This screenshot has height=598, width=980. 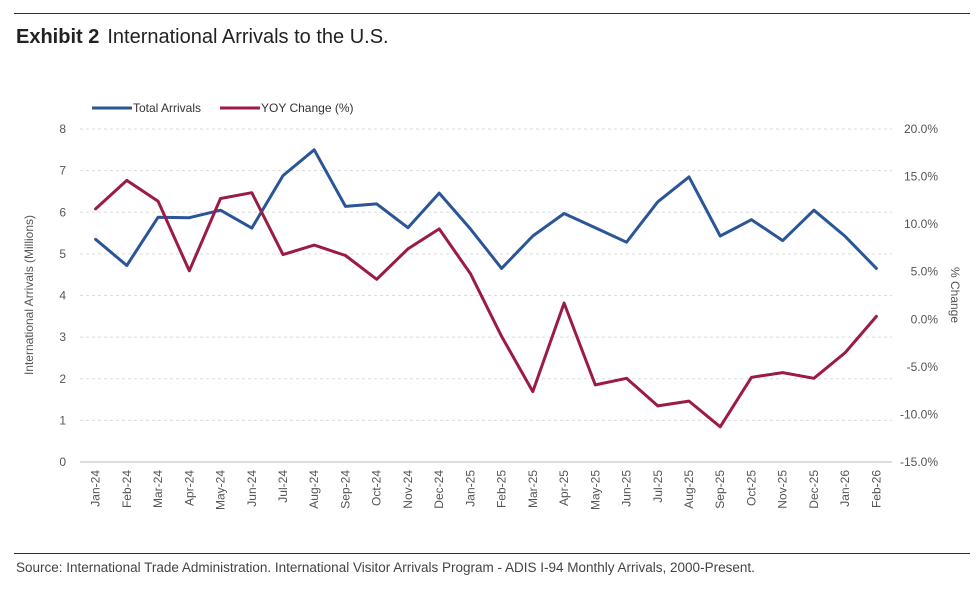 I want to click on left-axis-title: International Arrivals (Millions), so click(x=29, y=295).